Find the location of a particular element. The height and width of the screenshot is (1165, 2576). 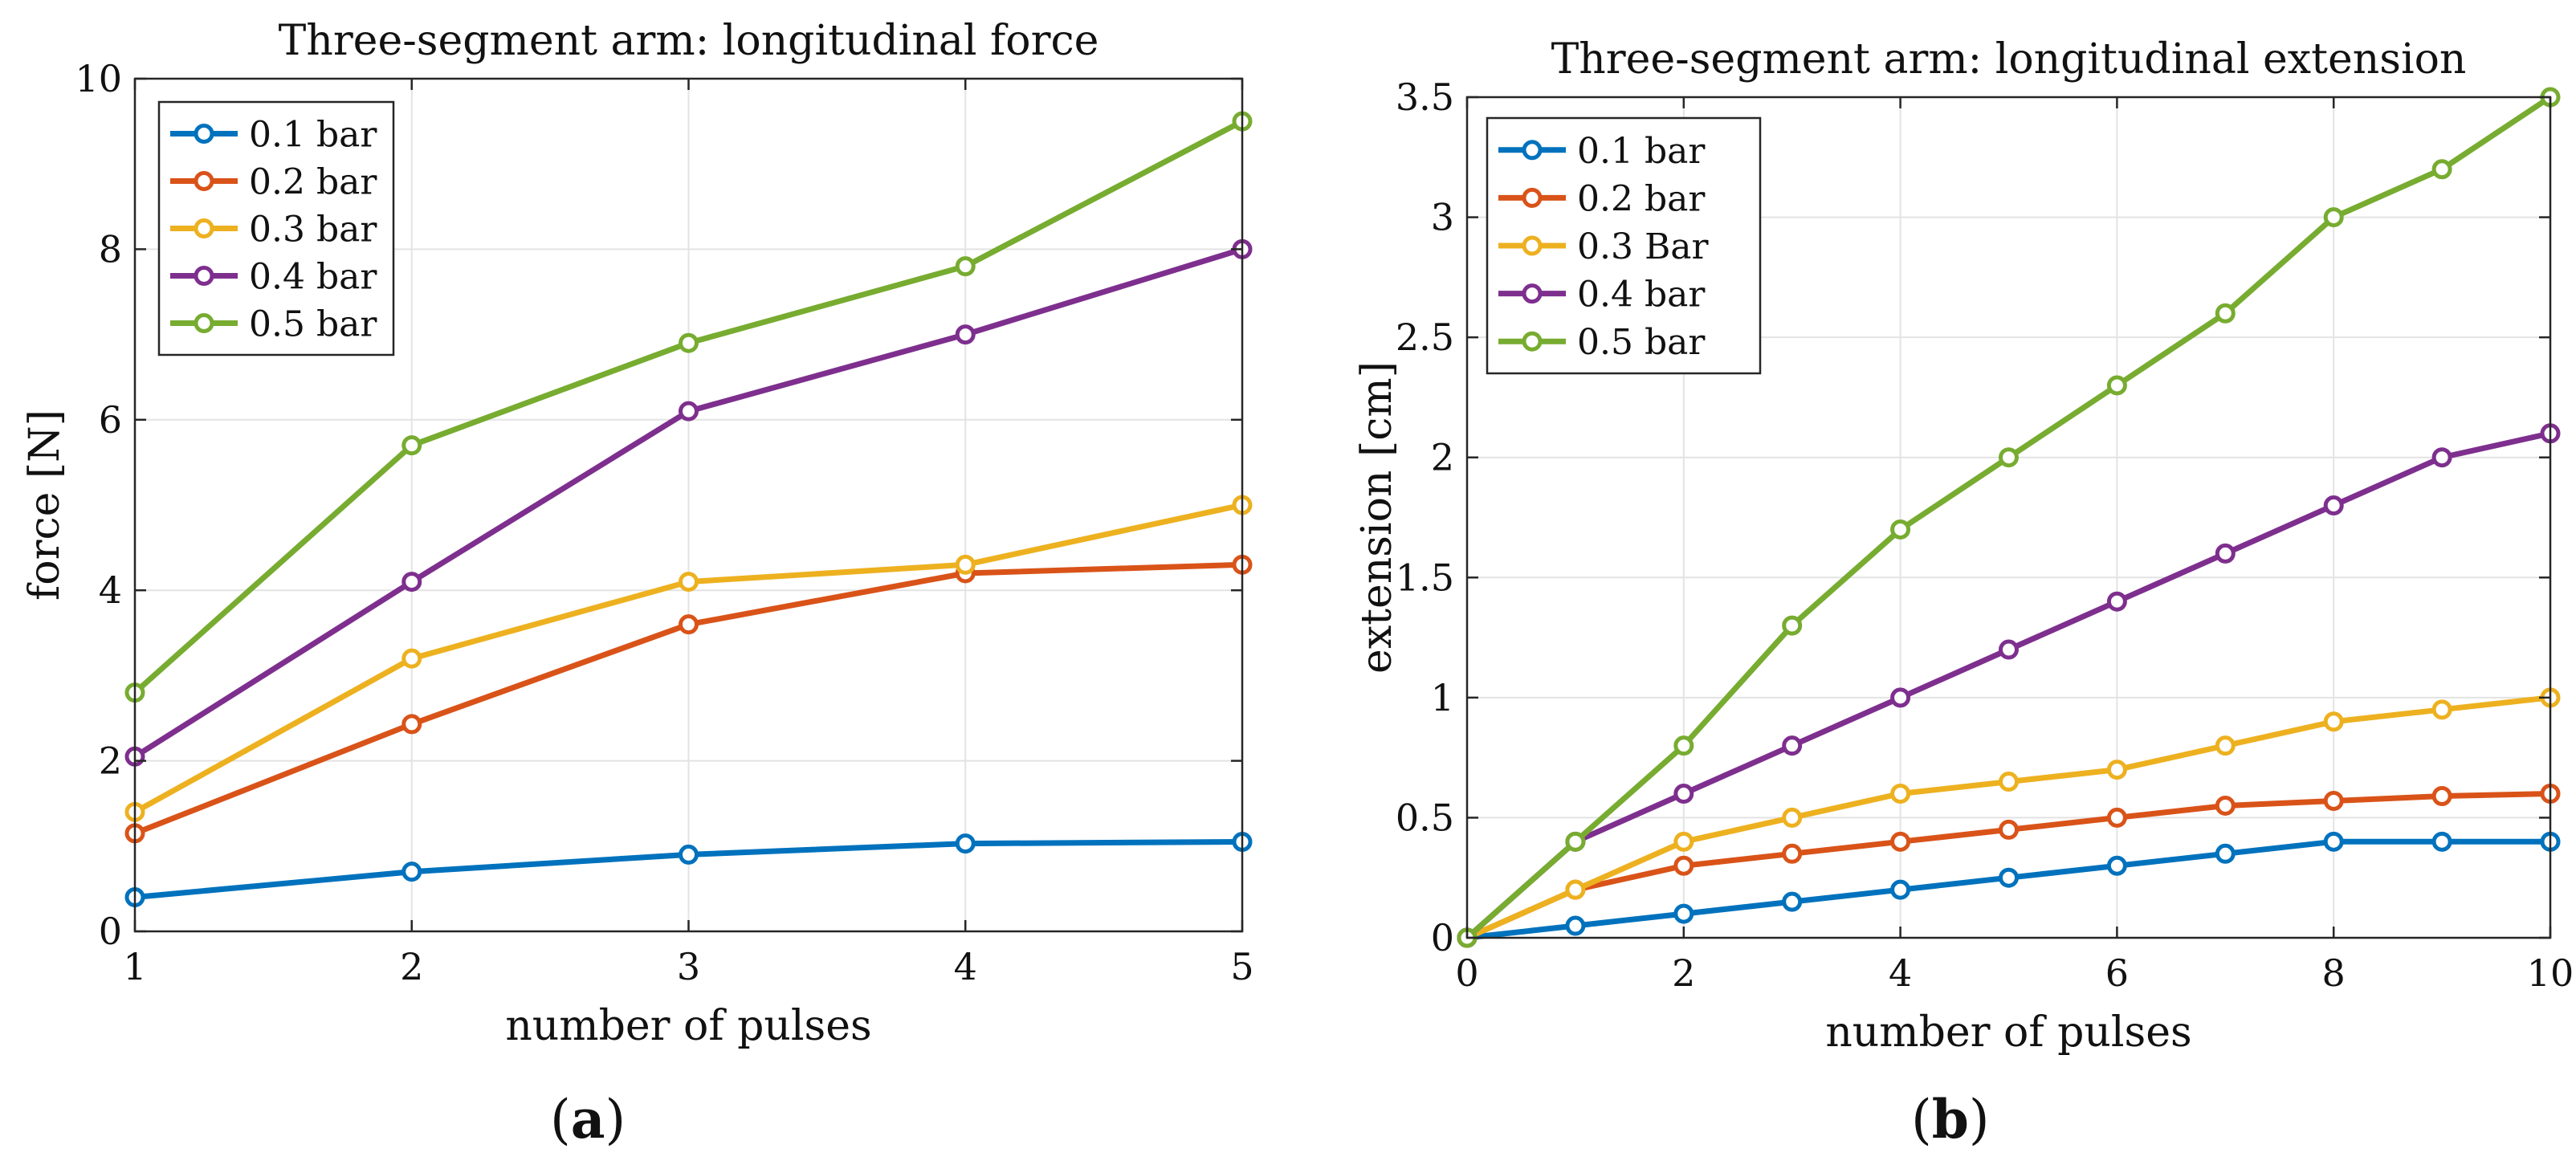

y-tick-label: 4 is located at coordinates (110, 590).